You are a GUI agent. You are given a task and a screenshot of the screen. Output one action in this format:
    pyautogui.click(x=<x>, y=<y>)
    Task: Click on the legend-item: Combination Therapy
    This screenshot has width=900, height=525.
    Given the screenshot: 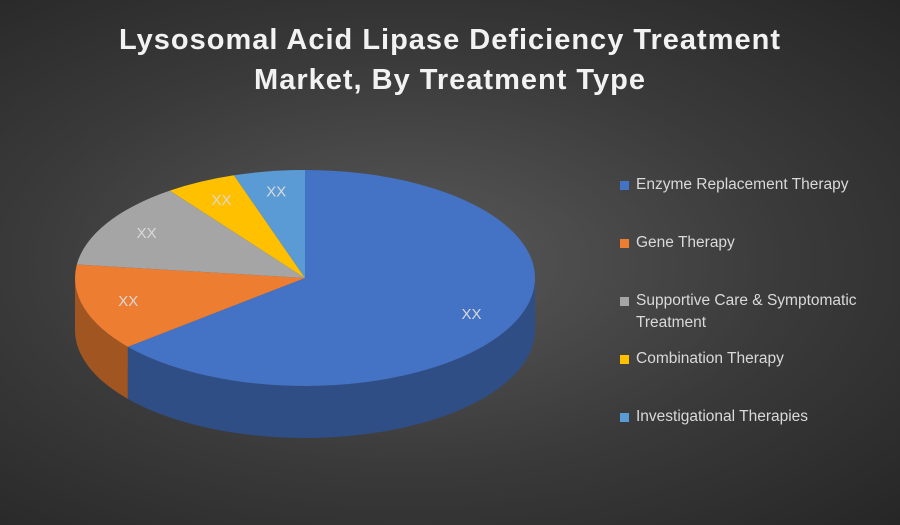 What is the action you would take?
    pyautogui.click(x=755, y=377)
    